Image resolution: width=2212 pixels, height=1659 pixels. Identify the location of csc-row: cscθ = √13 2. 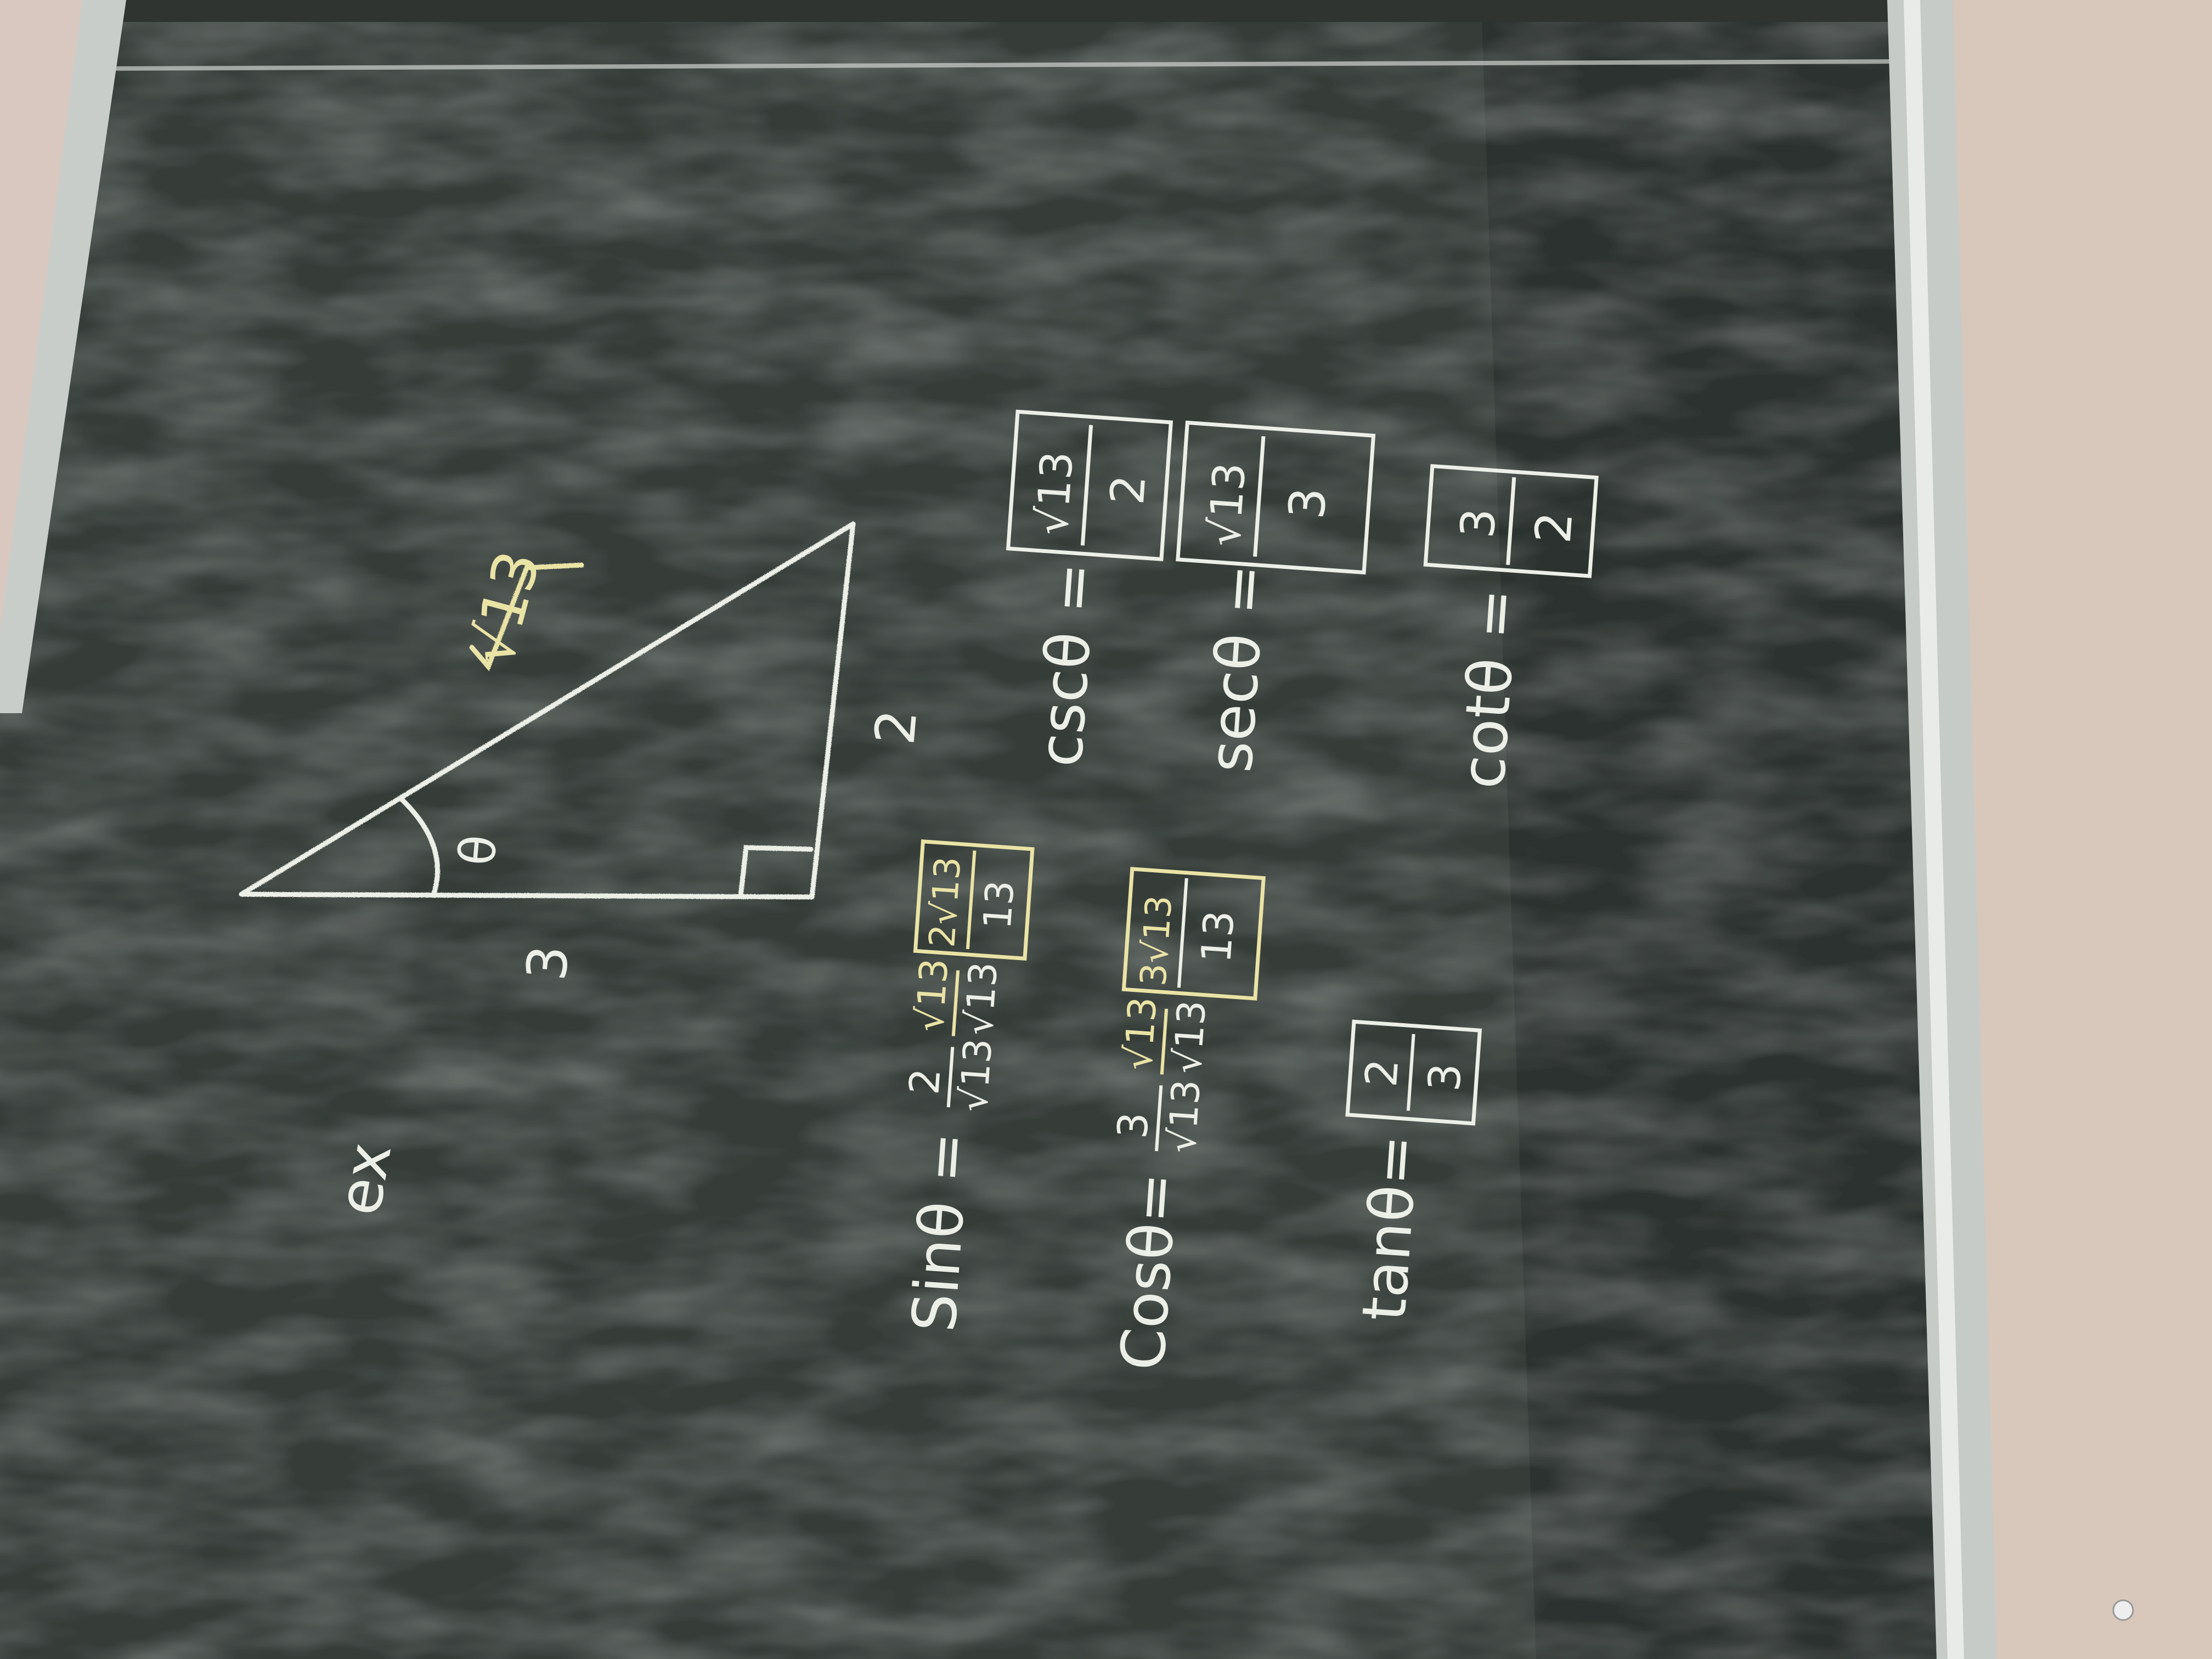
(1089, 589).